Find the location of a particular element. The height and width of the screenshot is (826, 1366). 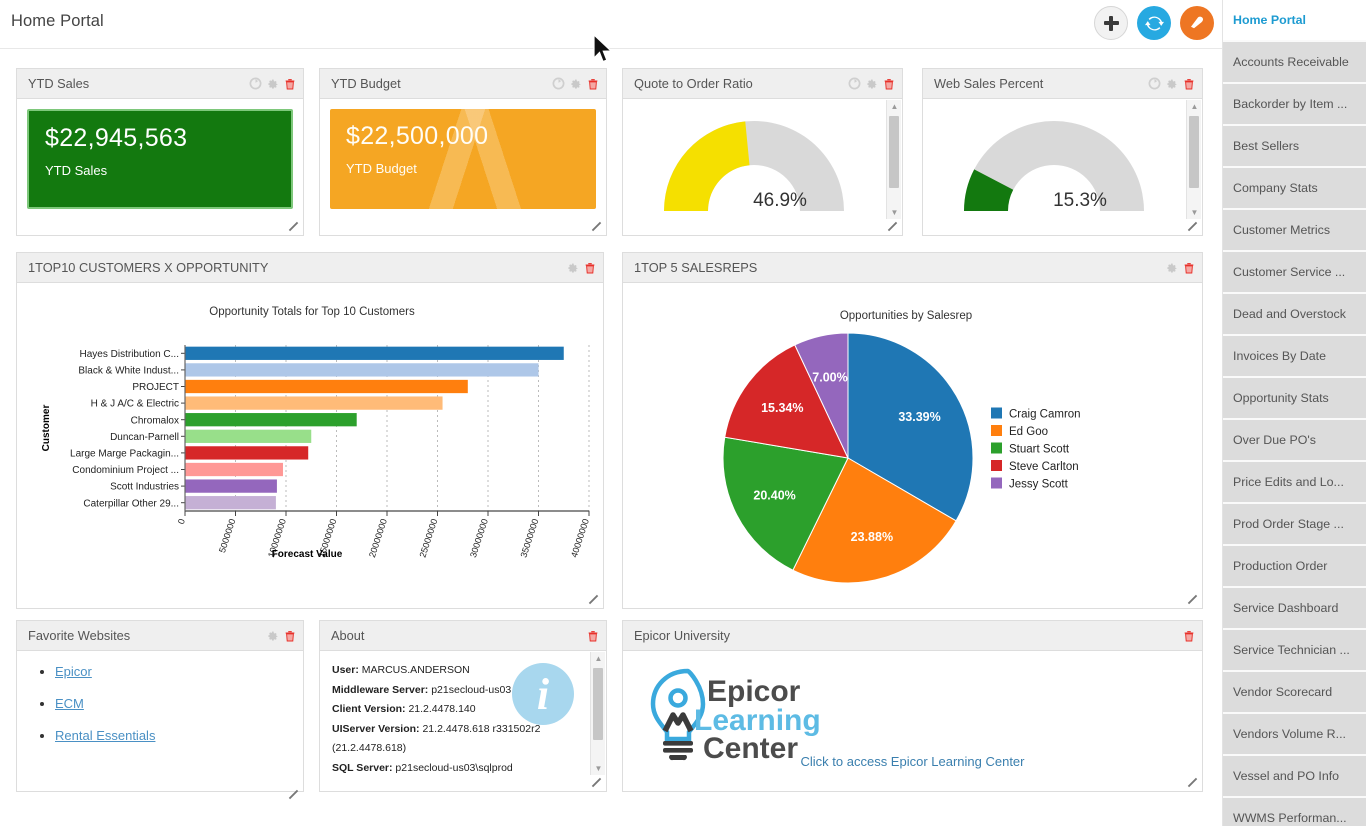

widget-quote-to-order-ratio: Quote to Order Ratio 46.9% is located at coordinates (762, 152).